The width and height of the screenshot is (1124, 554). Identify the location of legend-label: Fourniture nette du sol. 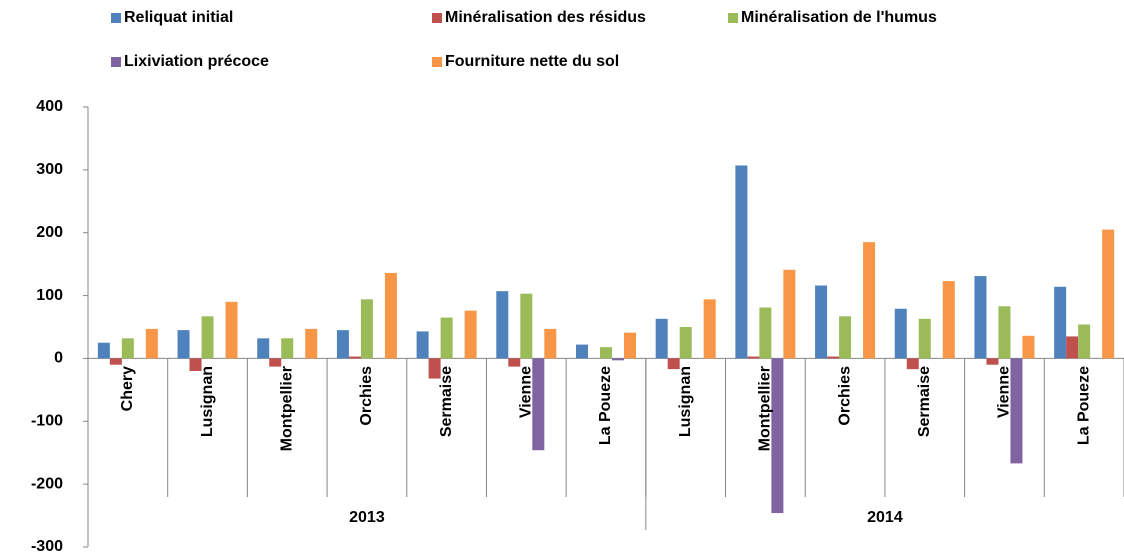
(532, 61).